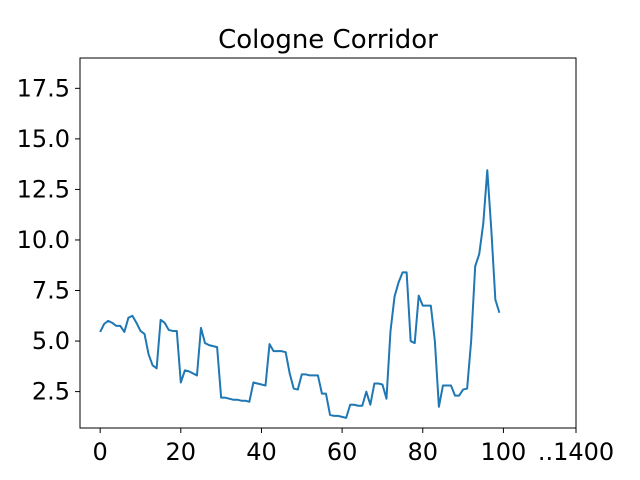  Describe the element at coordinates (43, 240) in the screenshot. I see `y-tick-label: 10.0` at that location.